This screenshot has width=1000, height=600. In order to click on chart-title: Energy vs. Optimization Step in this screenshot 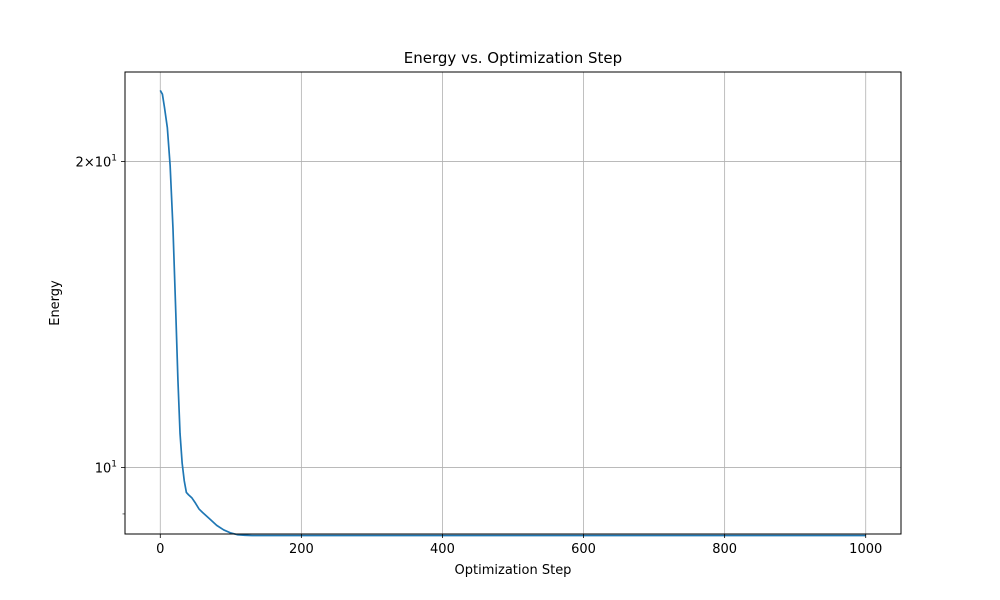, I will do `click(513, 58)`.